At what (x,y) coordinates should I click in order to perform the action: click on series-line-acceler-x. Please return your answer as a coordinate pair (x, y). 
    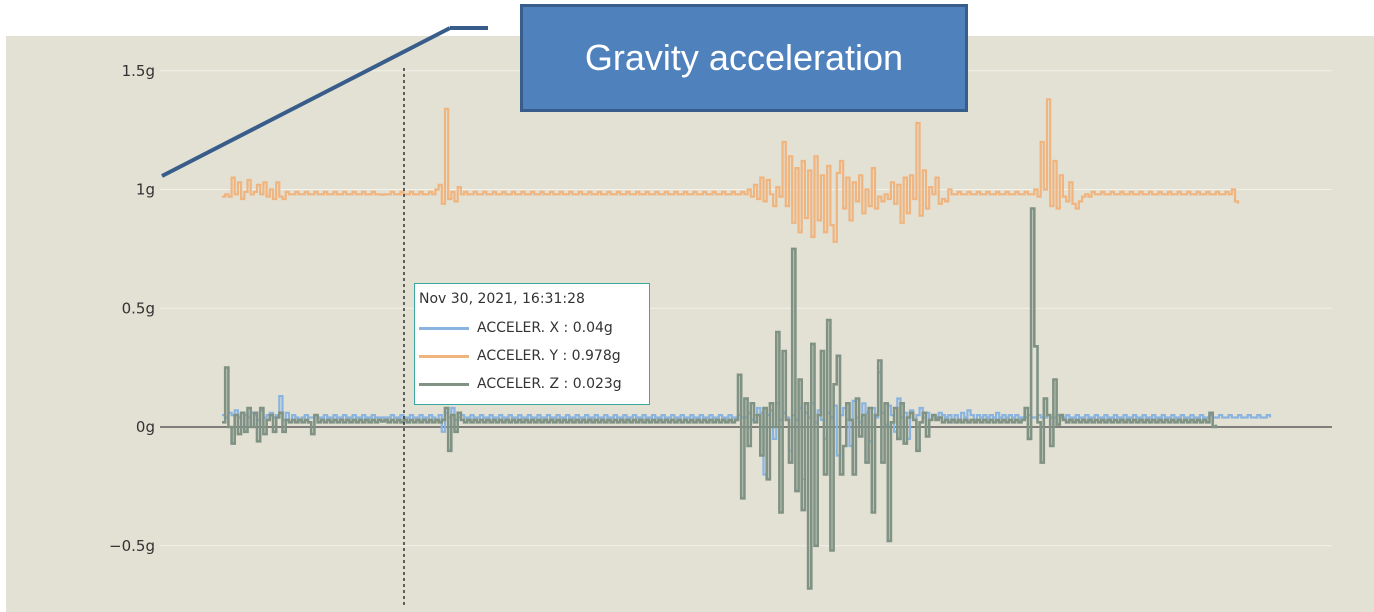
    Looking at the image, I should click on (747, 426).